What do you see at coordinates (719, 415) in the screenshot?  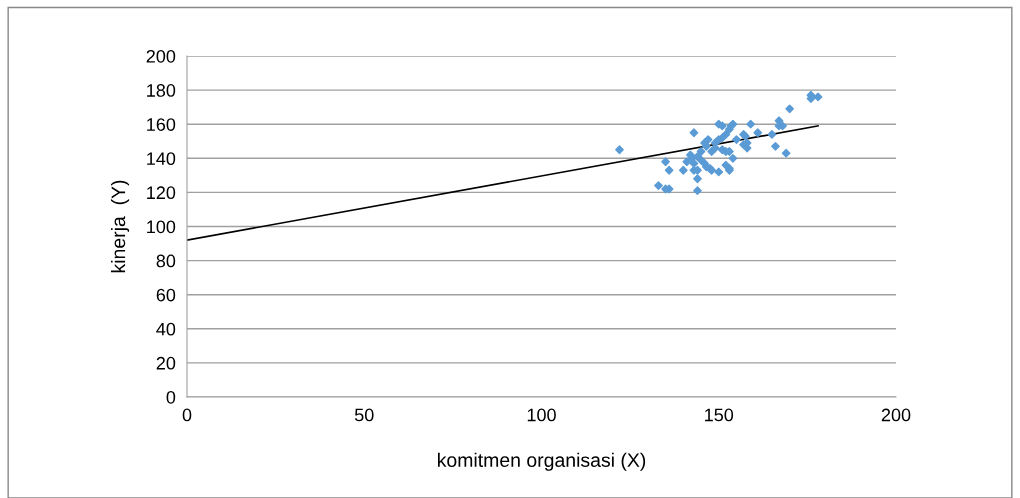 I see `x-tick-label: 150` at bounding box center [719, 415].